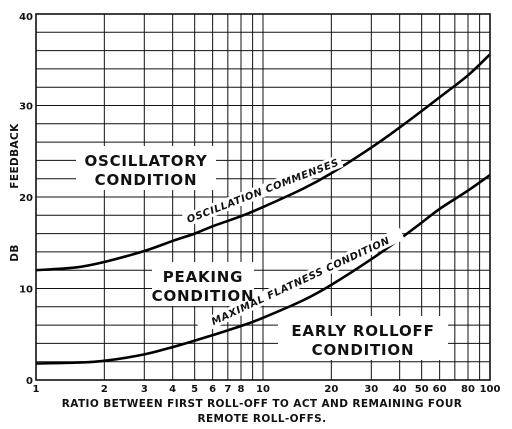 The width and height of the screenshot is (512, 429). I want to click on x-tick-label: 60, so click(440, 389).